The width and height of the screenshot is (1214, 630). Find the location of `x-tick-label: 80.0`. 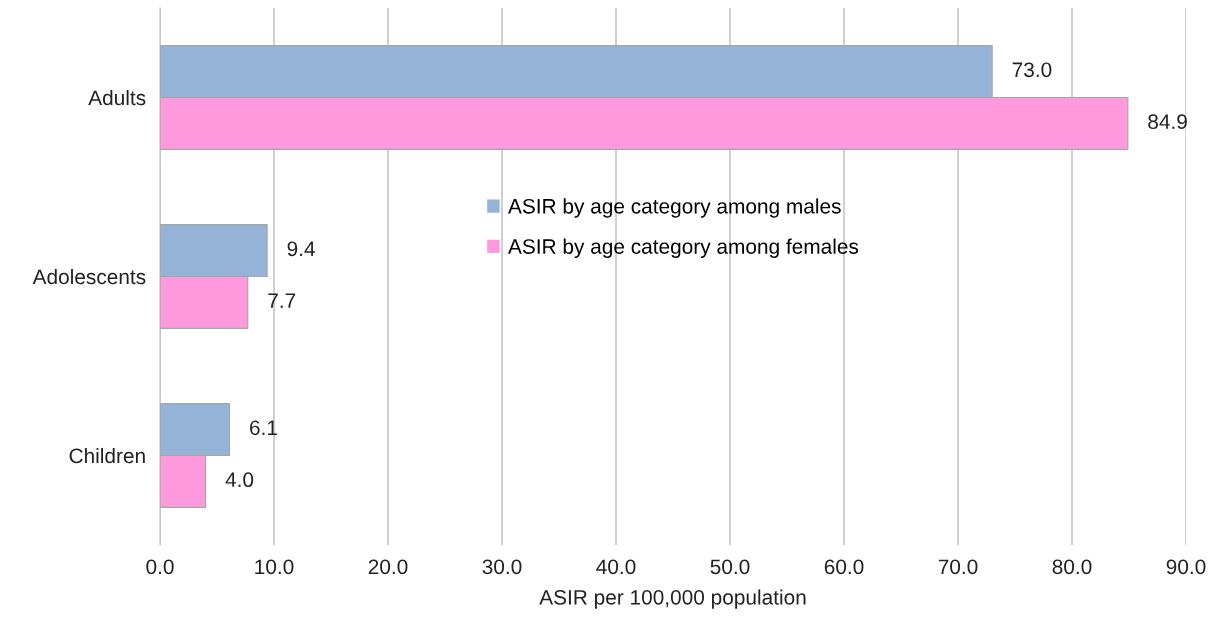

x-tick-label: 80.0 is located at coordinates (1072, 567).